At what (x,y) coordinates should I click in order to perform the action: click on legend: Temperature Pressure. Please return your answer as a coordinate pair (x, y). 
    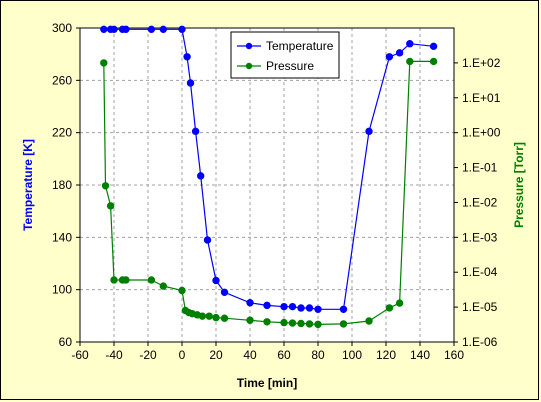
    Looking at the image, I should click on (285, 55).